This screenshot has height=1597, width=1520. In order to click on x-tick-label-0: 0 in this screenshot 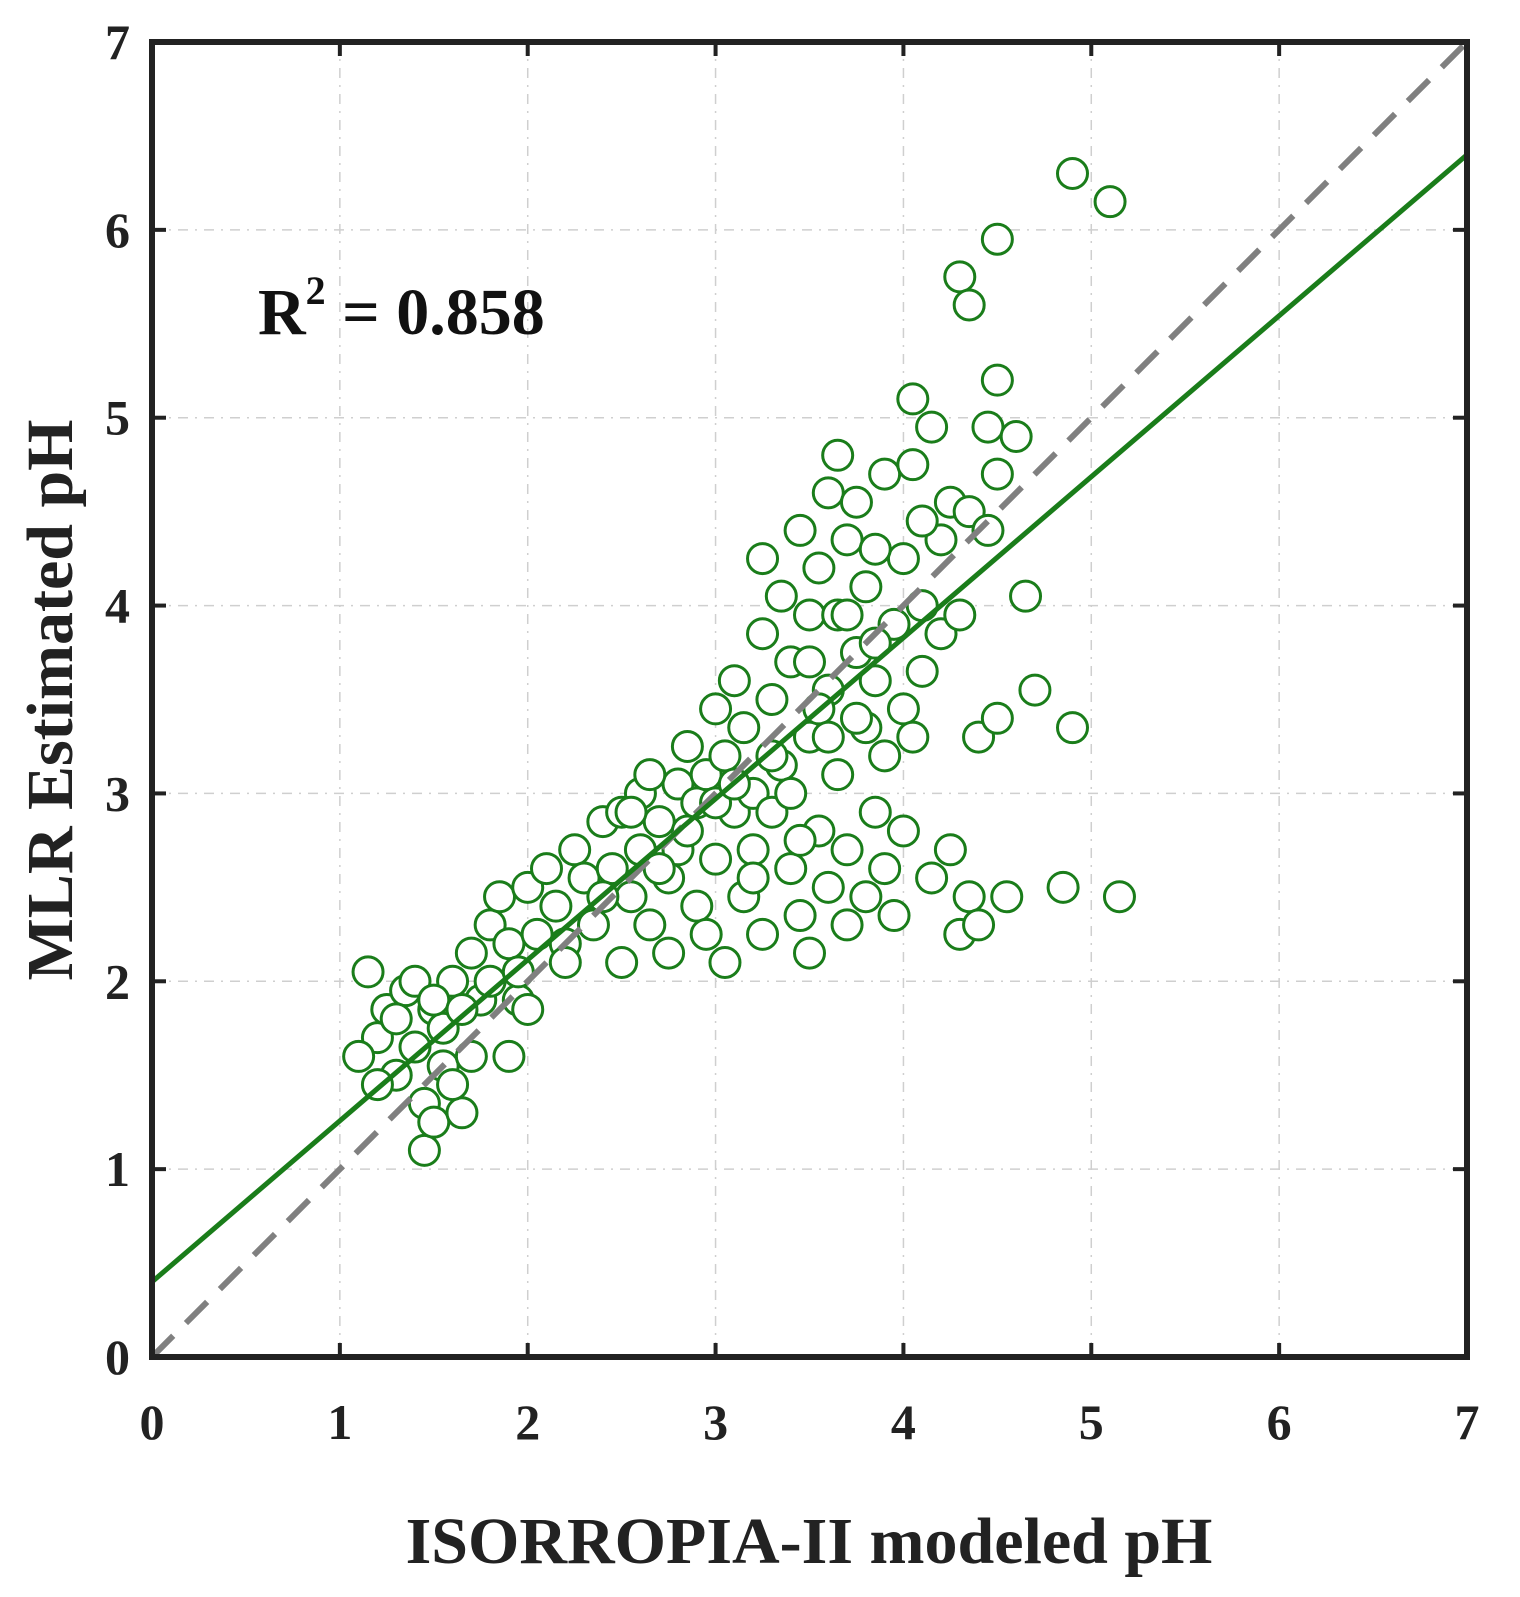, I will do `click(152, 1422)`.